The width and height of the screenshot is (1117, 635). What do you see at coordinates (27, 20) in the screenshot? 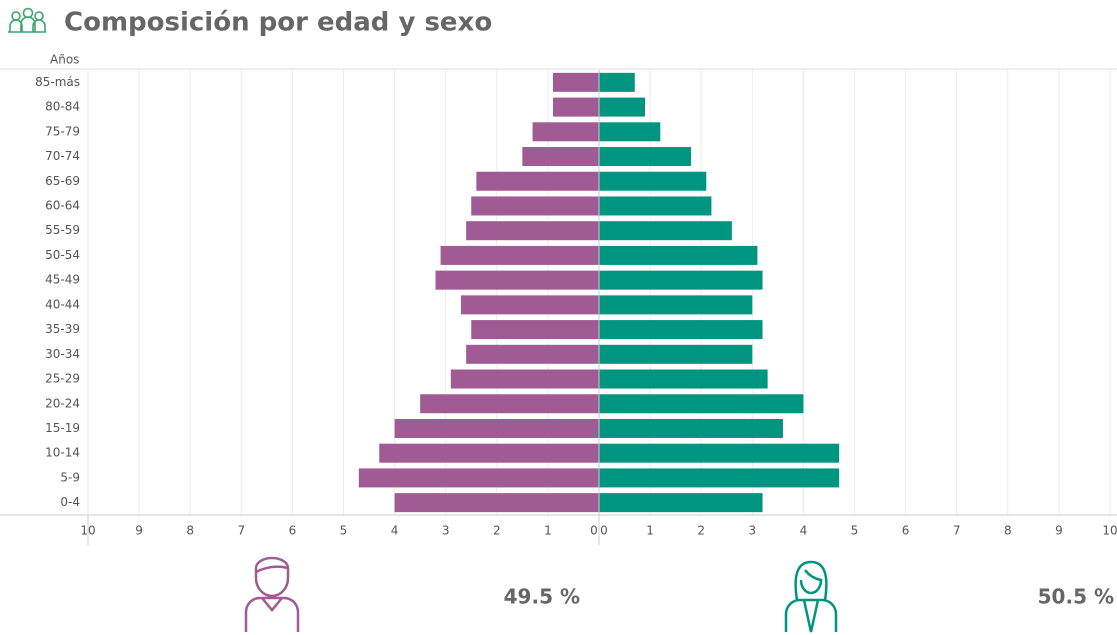
I see `title-icon` at bounding box center [27, 20].